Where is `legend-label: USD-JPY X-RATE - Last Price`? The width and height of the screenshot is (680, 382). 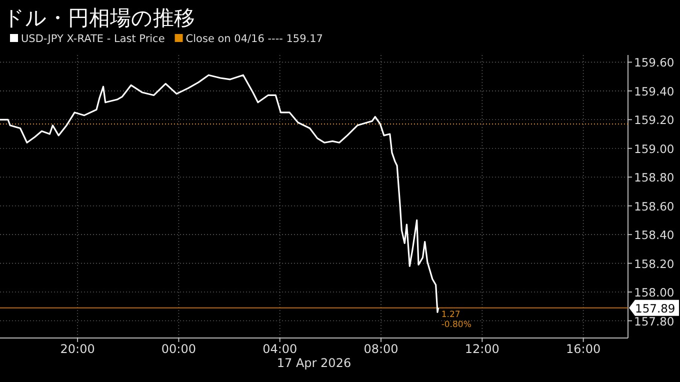
legend-label: USD-JPY X-RATE - Last Price is located at coordinates (93, 39).